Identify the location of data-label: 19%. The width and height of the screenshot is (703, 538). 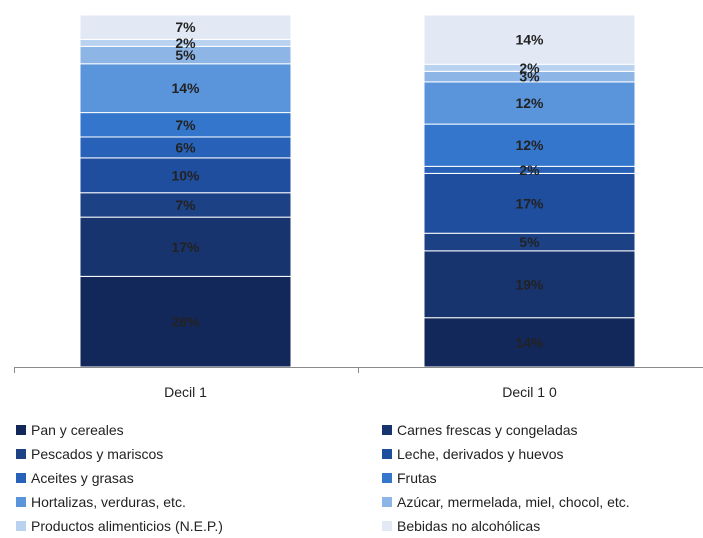
(529, 284).